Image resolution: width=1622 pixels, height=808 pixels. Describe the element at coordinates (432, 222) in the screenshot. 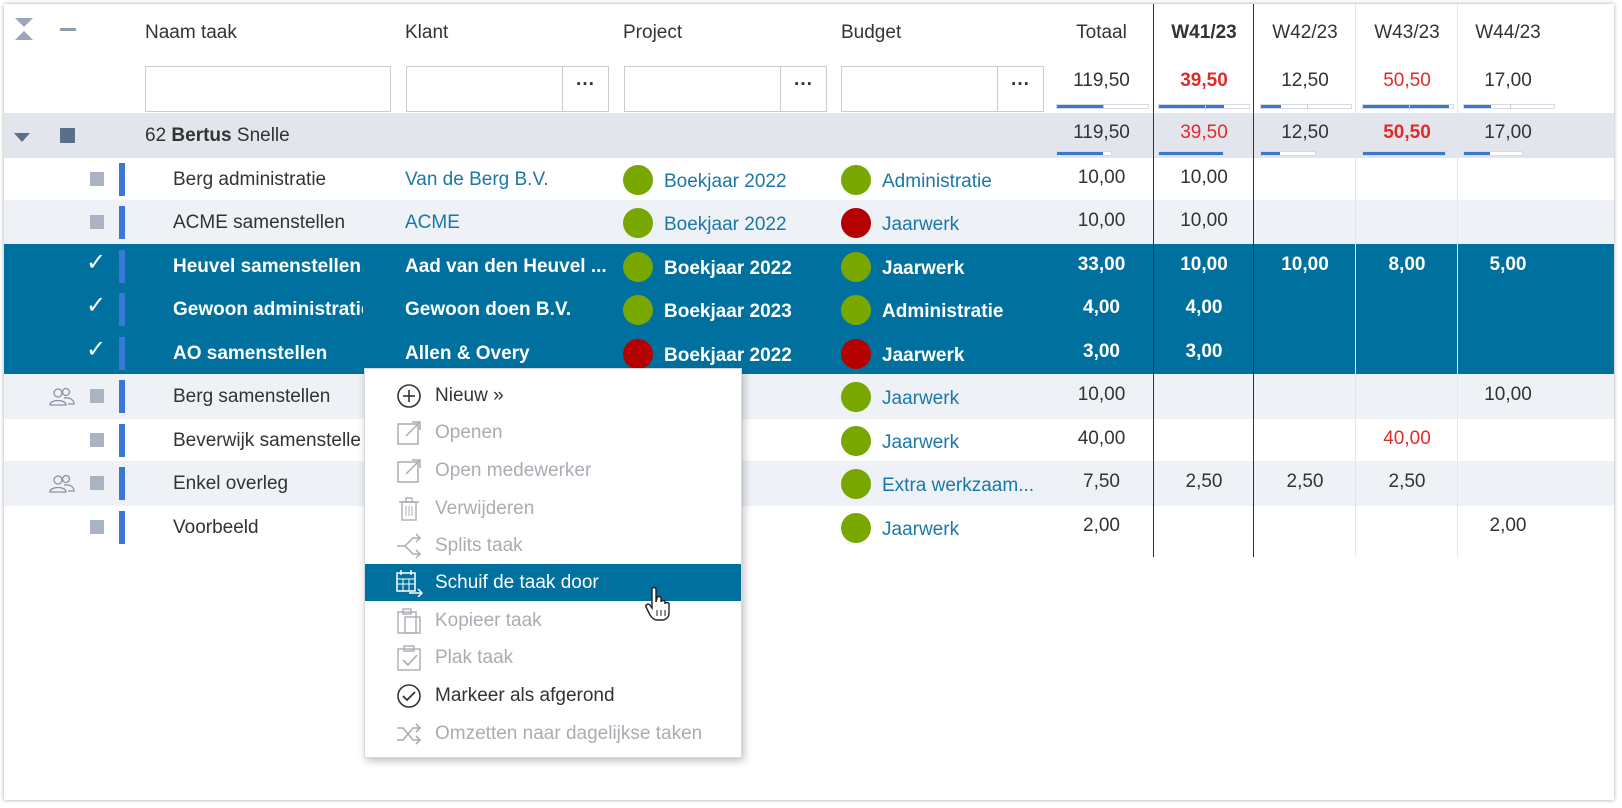

I see `client-link: ACME` at that location.